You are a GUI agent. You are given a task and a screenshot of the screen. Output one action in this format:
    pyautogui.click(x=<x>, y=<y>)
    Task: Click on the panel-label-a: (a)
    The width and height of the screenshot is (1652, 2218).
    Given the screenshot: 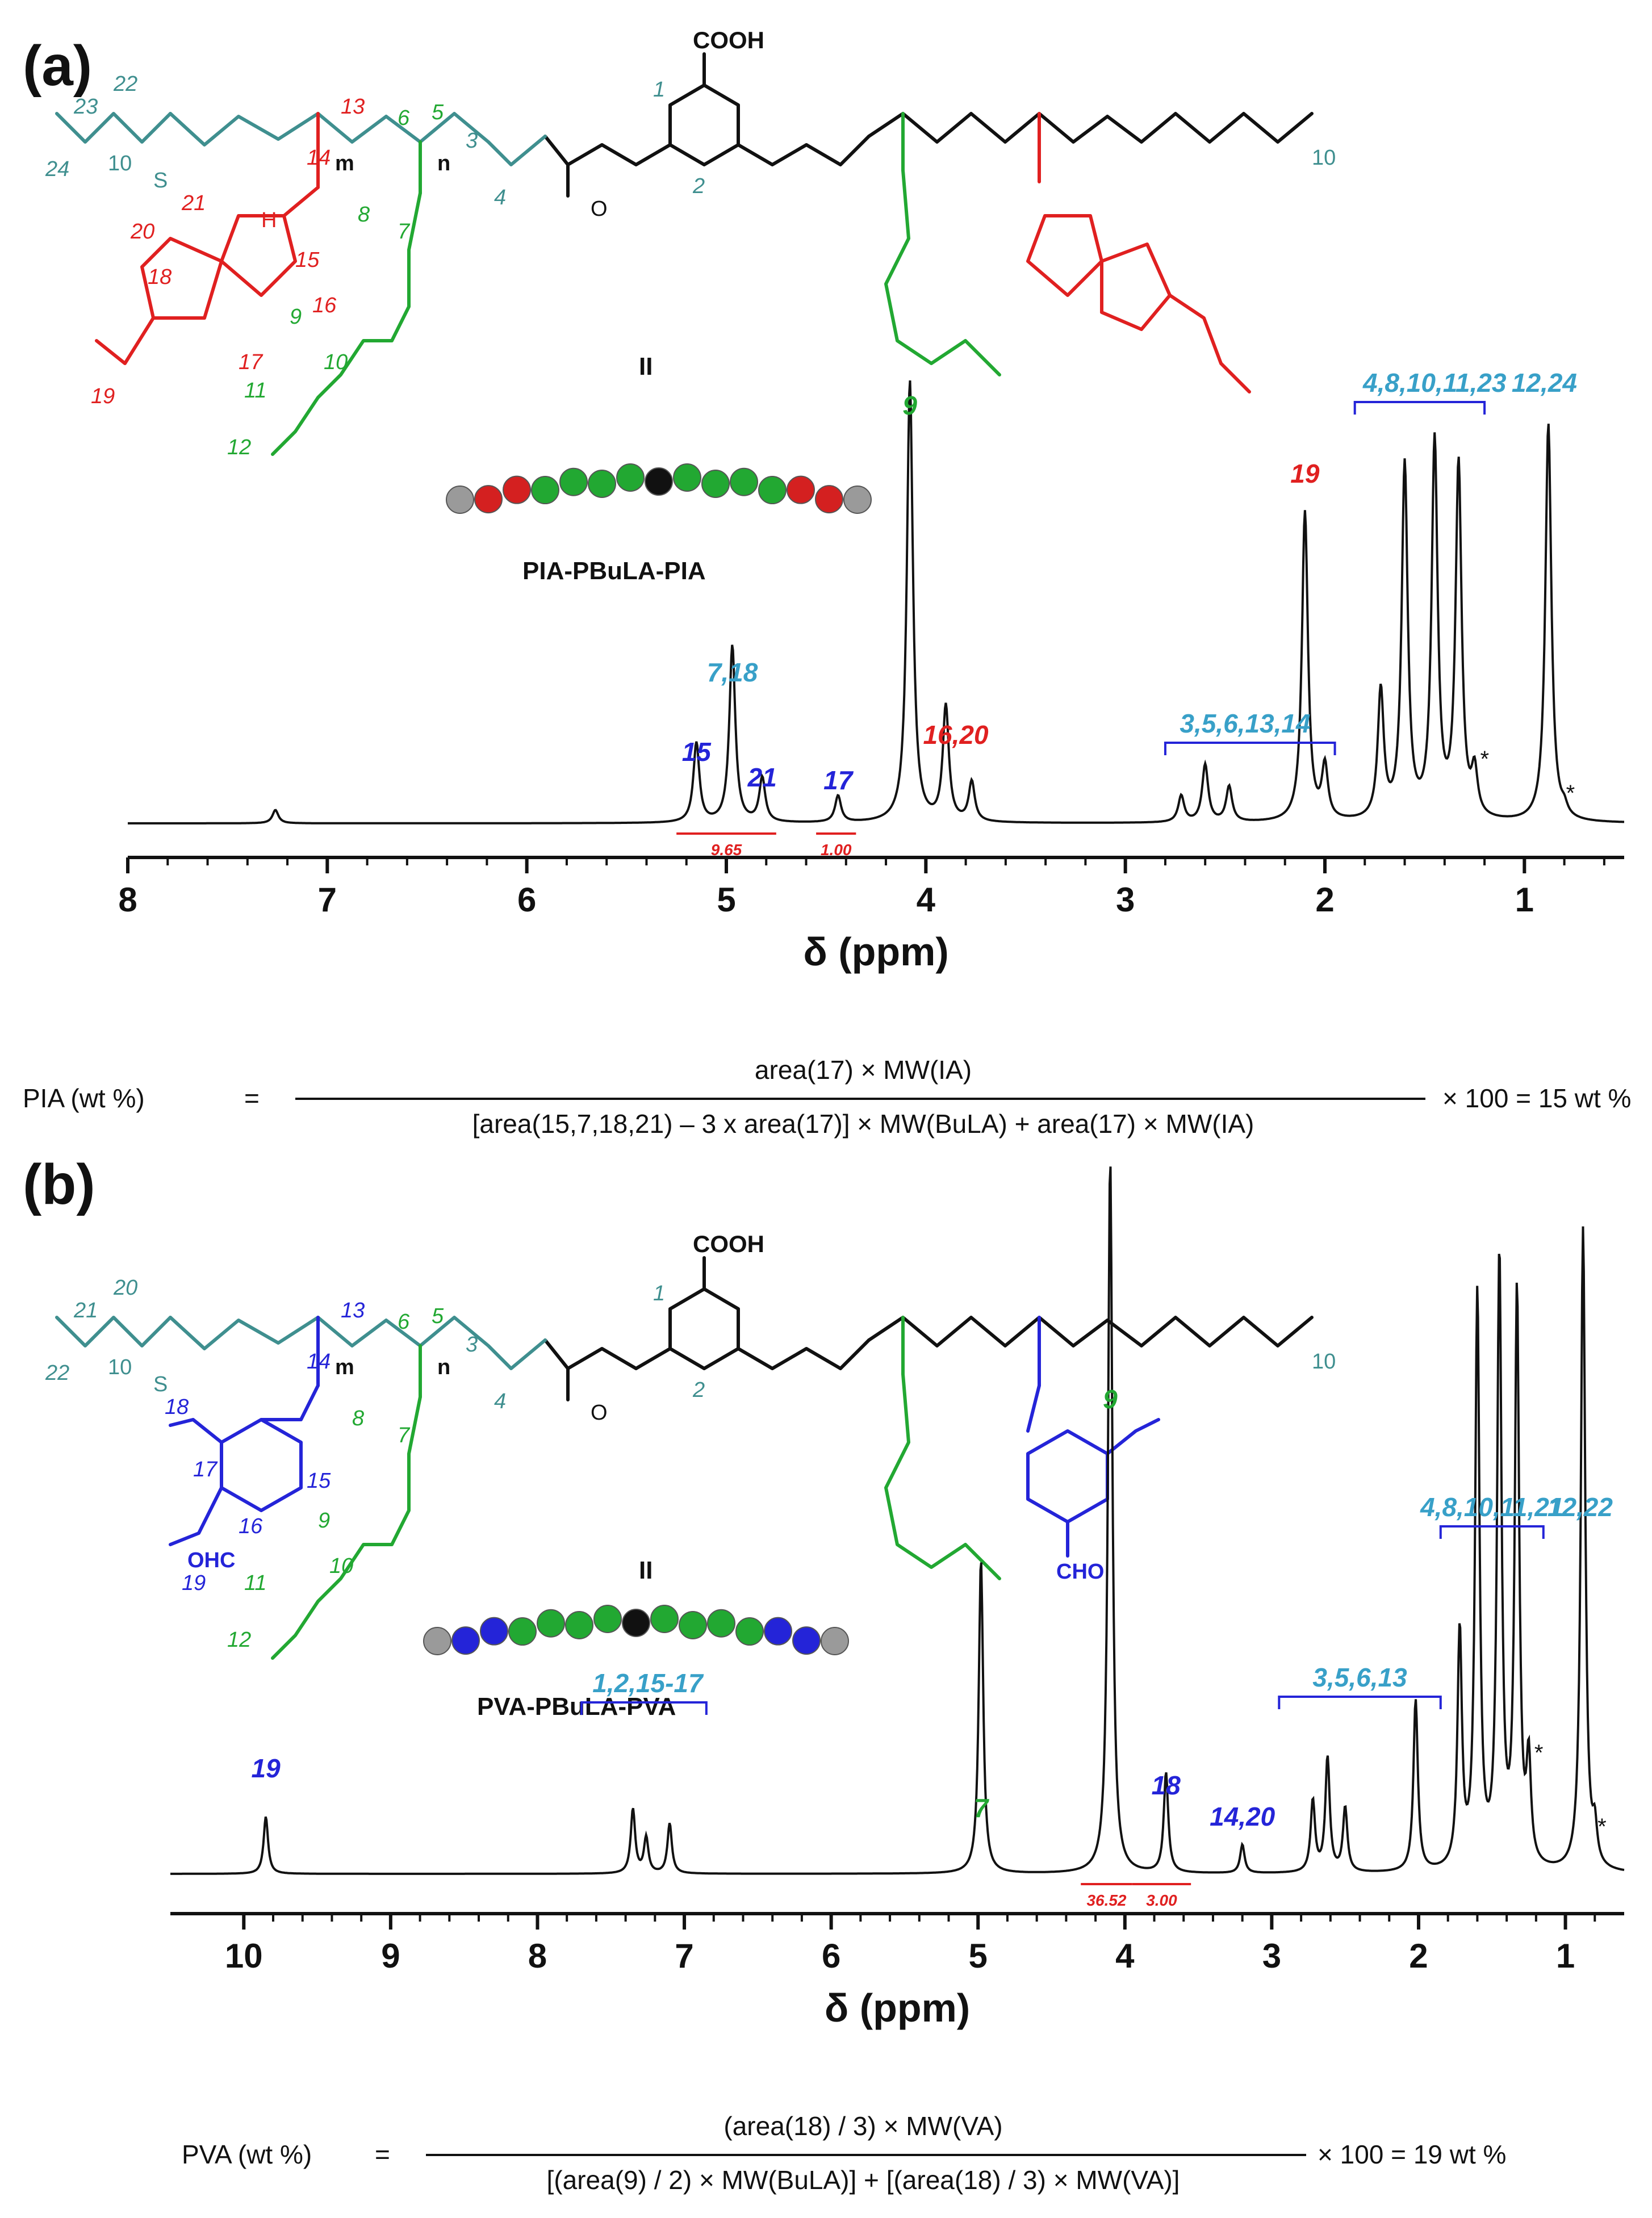 What is the action you would take?
    pyautogui.click(x=57, y=66)
    